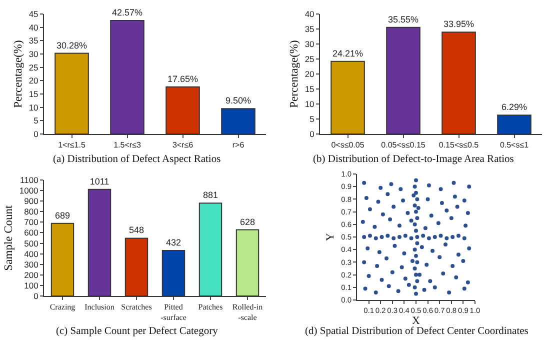 This screenshot has width=550, height=340. Describe the element at coordinates (99, 307) in the screenshot. I see `x-tick-label: Inclusion` at that location.